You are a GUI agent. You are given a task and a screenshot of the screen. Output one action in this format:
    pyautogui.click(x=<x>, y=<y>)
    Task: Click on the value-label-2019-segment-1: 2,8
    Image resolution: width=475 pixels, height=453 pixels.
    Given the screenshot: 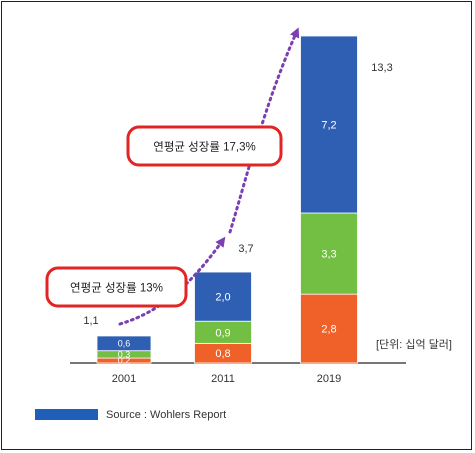 What is the action you would take?
    pyautogui.click(x=328, y=330)
    